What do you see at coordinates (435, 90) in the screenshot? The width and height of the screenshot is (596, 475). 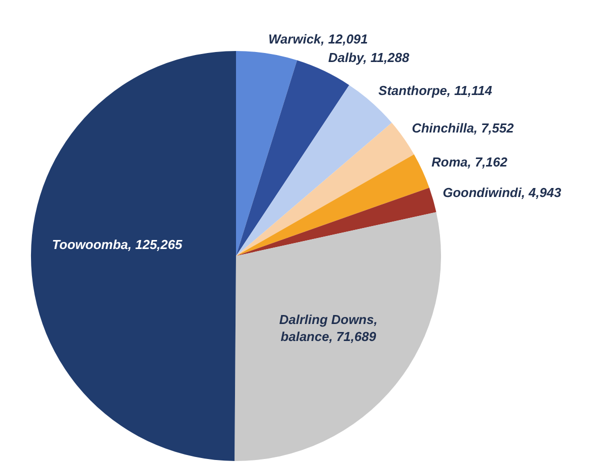 I see `slice-label: Stanthorpe, 11,114` at bounding box center [435, 90].